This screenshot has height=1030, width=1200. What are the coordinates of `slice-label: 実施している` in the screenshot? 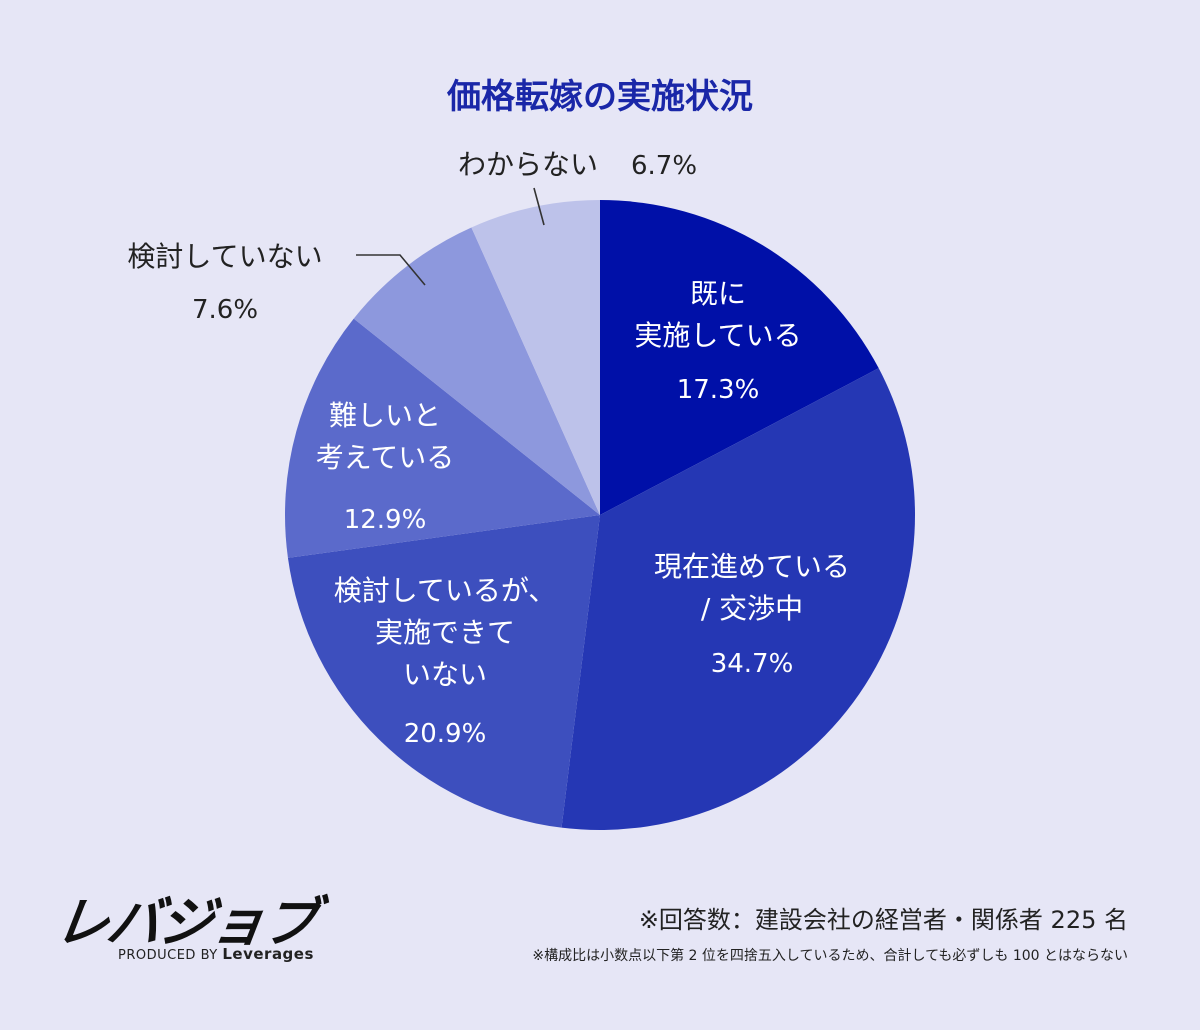 It's located at (717, 335).